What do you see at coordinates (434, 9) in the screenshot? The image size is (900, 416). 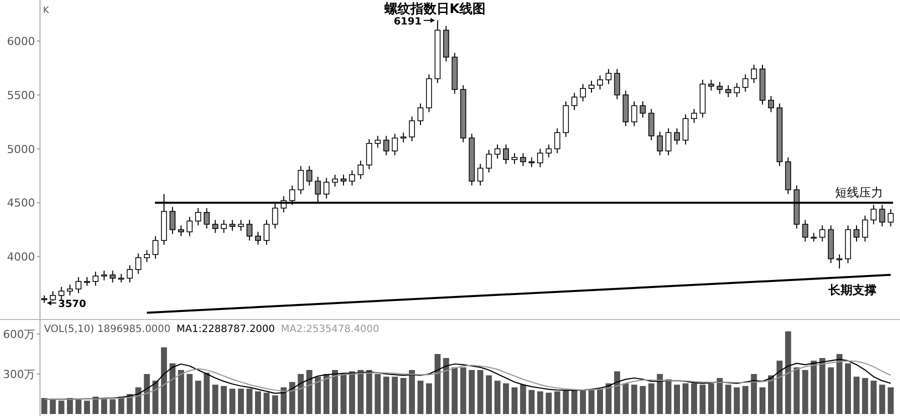 I see `chart-title: 螺纹指数日K线图` at bounding box center [434, 9].